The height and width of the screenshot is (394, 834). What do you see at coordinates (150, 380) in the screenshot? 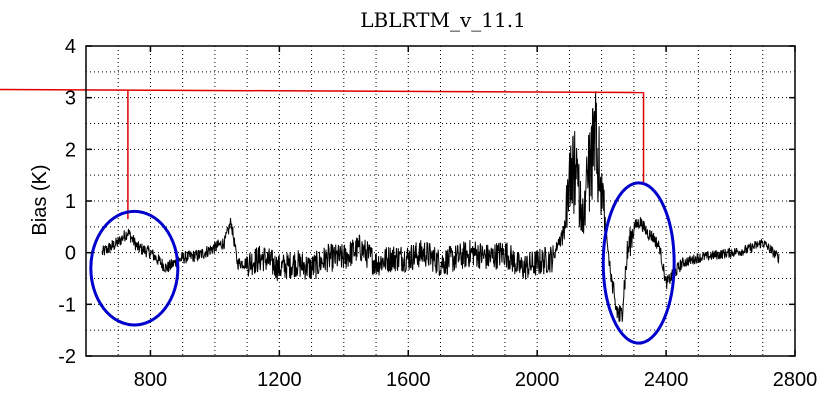
I see `x-tick-label: 800` at bounding box center [150, 380].